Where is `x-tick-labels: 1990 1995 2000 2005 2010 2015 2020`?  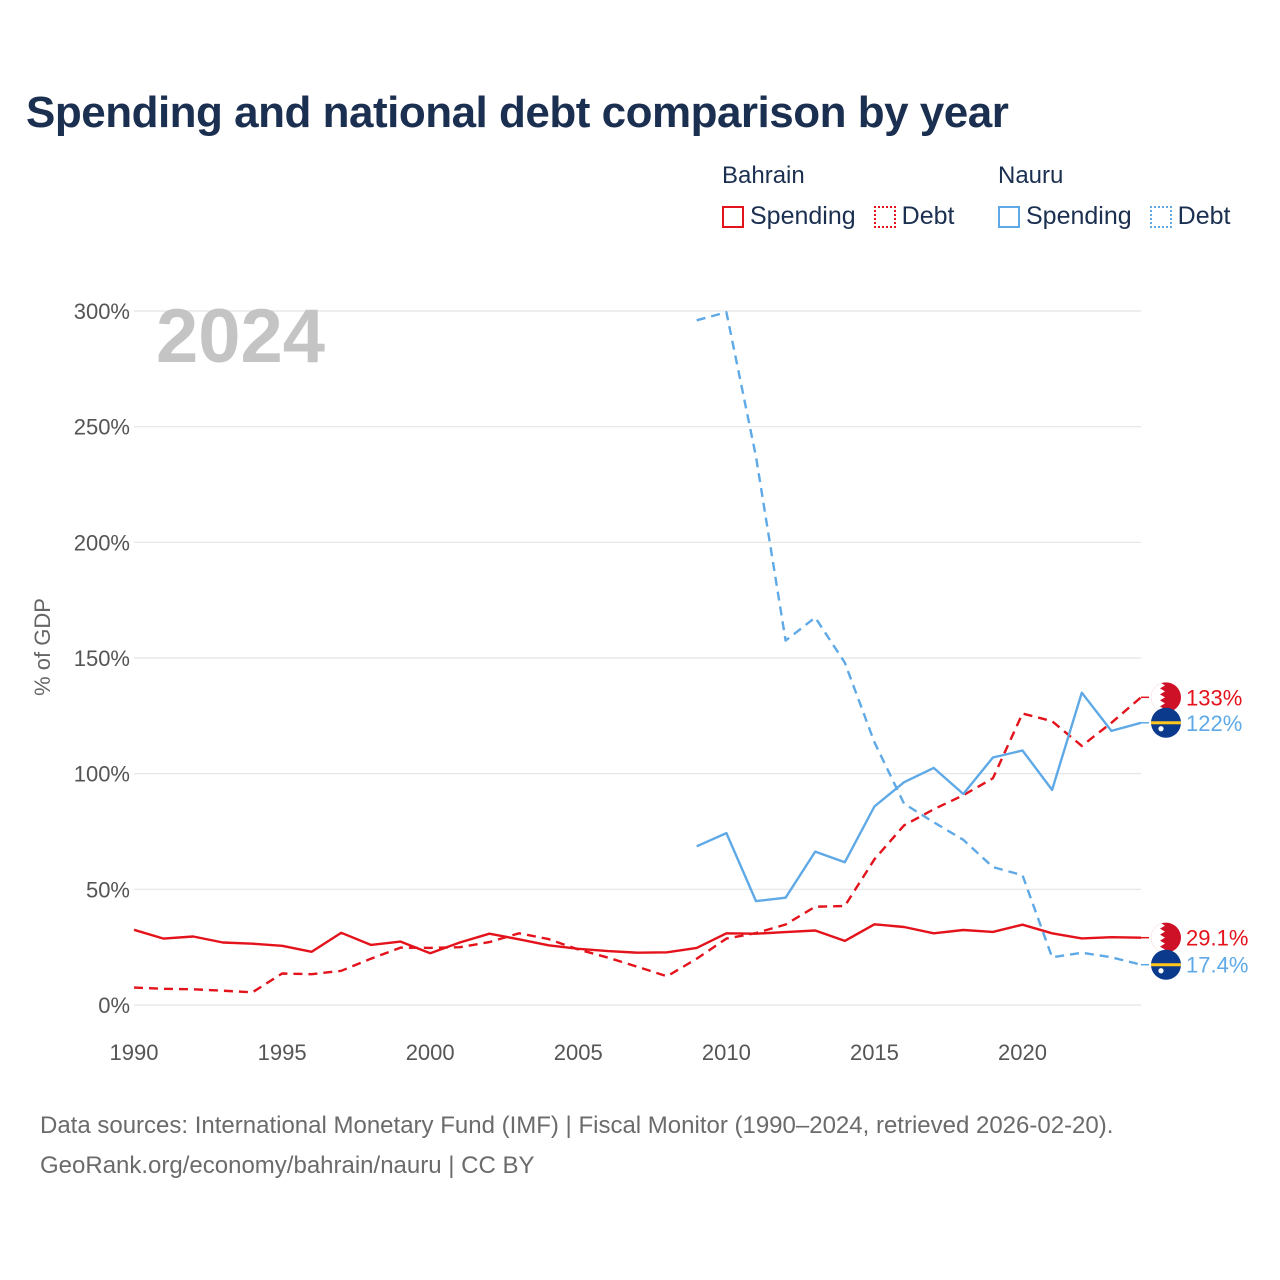 x-tick-labels: 1990 1995 2000 2005 2010 2015 2020 is located at coordinates (578, 1052).